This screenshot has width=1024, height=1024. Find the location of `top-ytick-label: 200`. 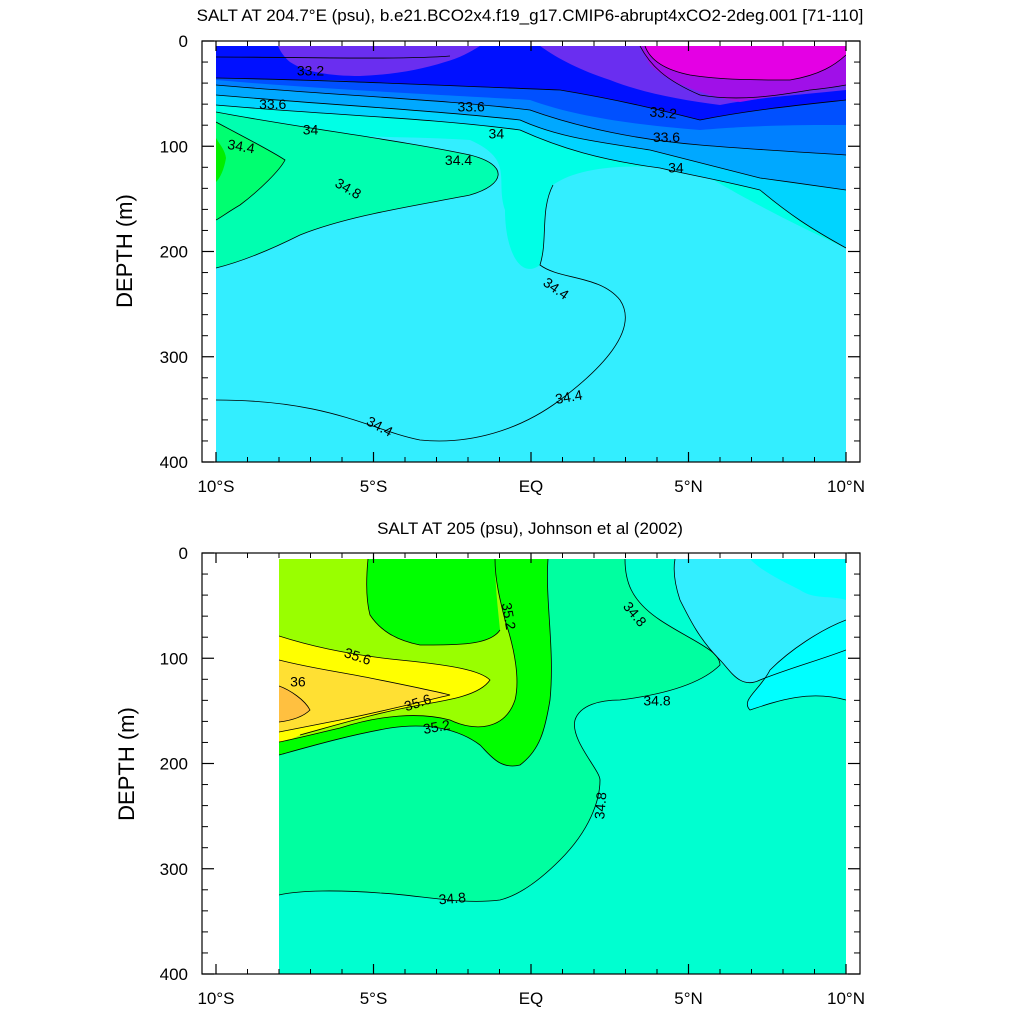

top-ytick-label: 200 is located at coordinates (174, 252).